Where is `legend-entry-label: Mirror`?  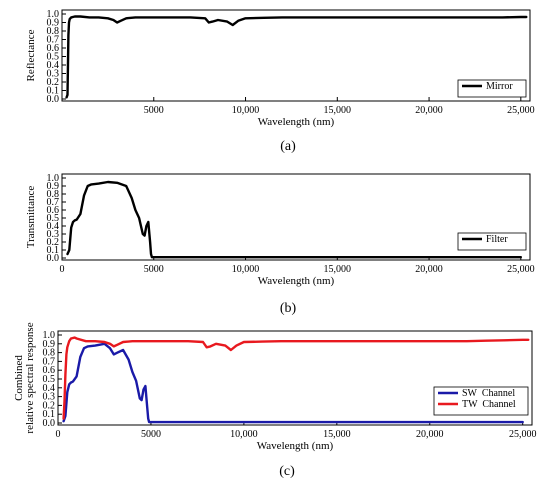
legend-entry-label: Mirror is located at coordinates (499, 86).